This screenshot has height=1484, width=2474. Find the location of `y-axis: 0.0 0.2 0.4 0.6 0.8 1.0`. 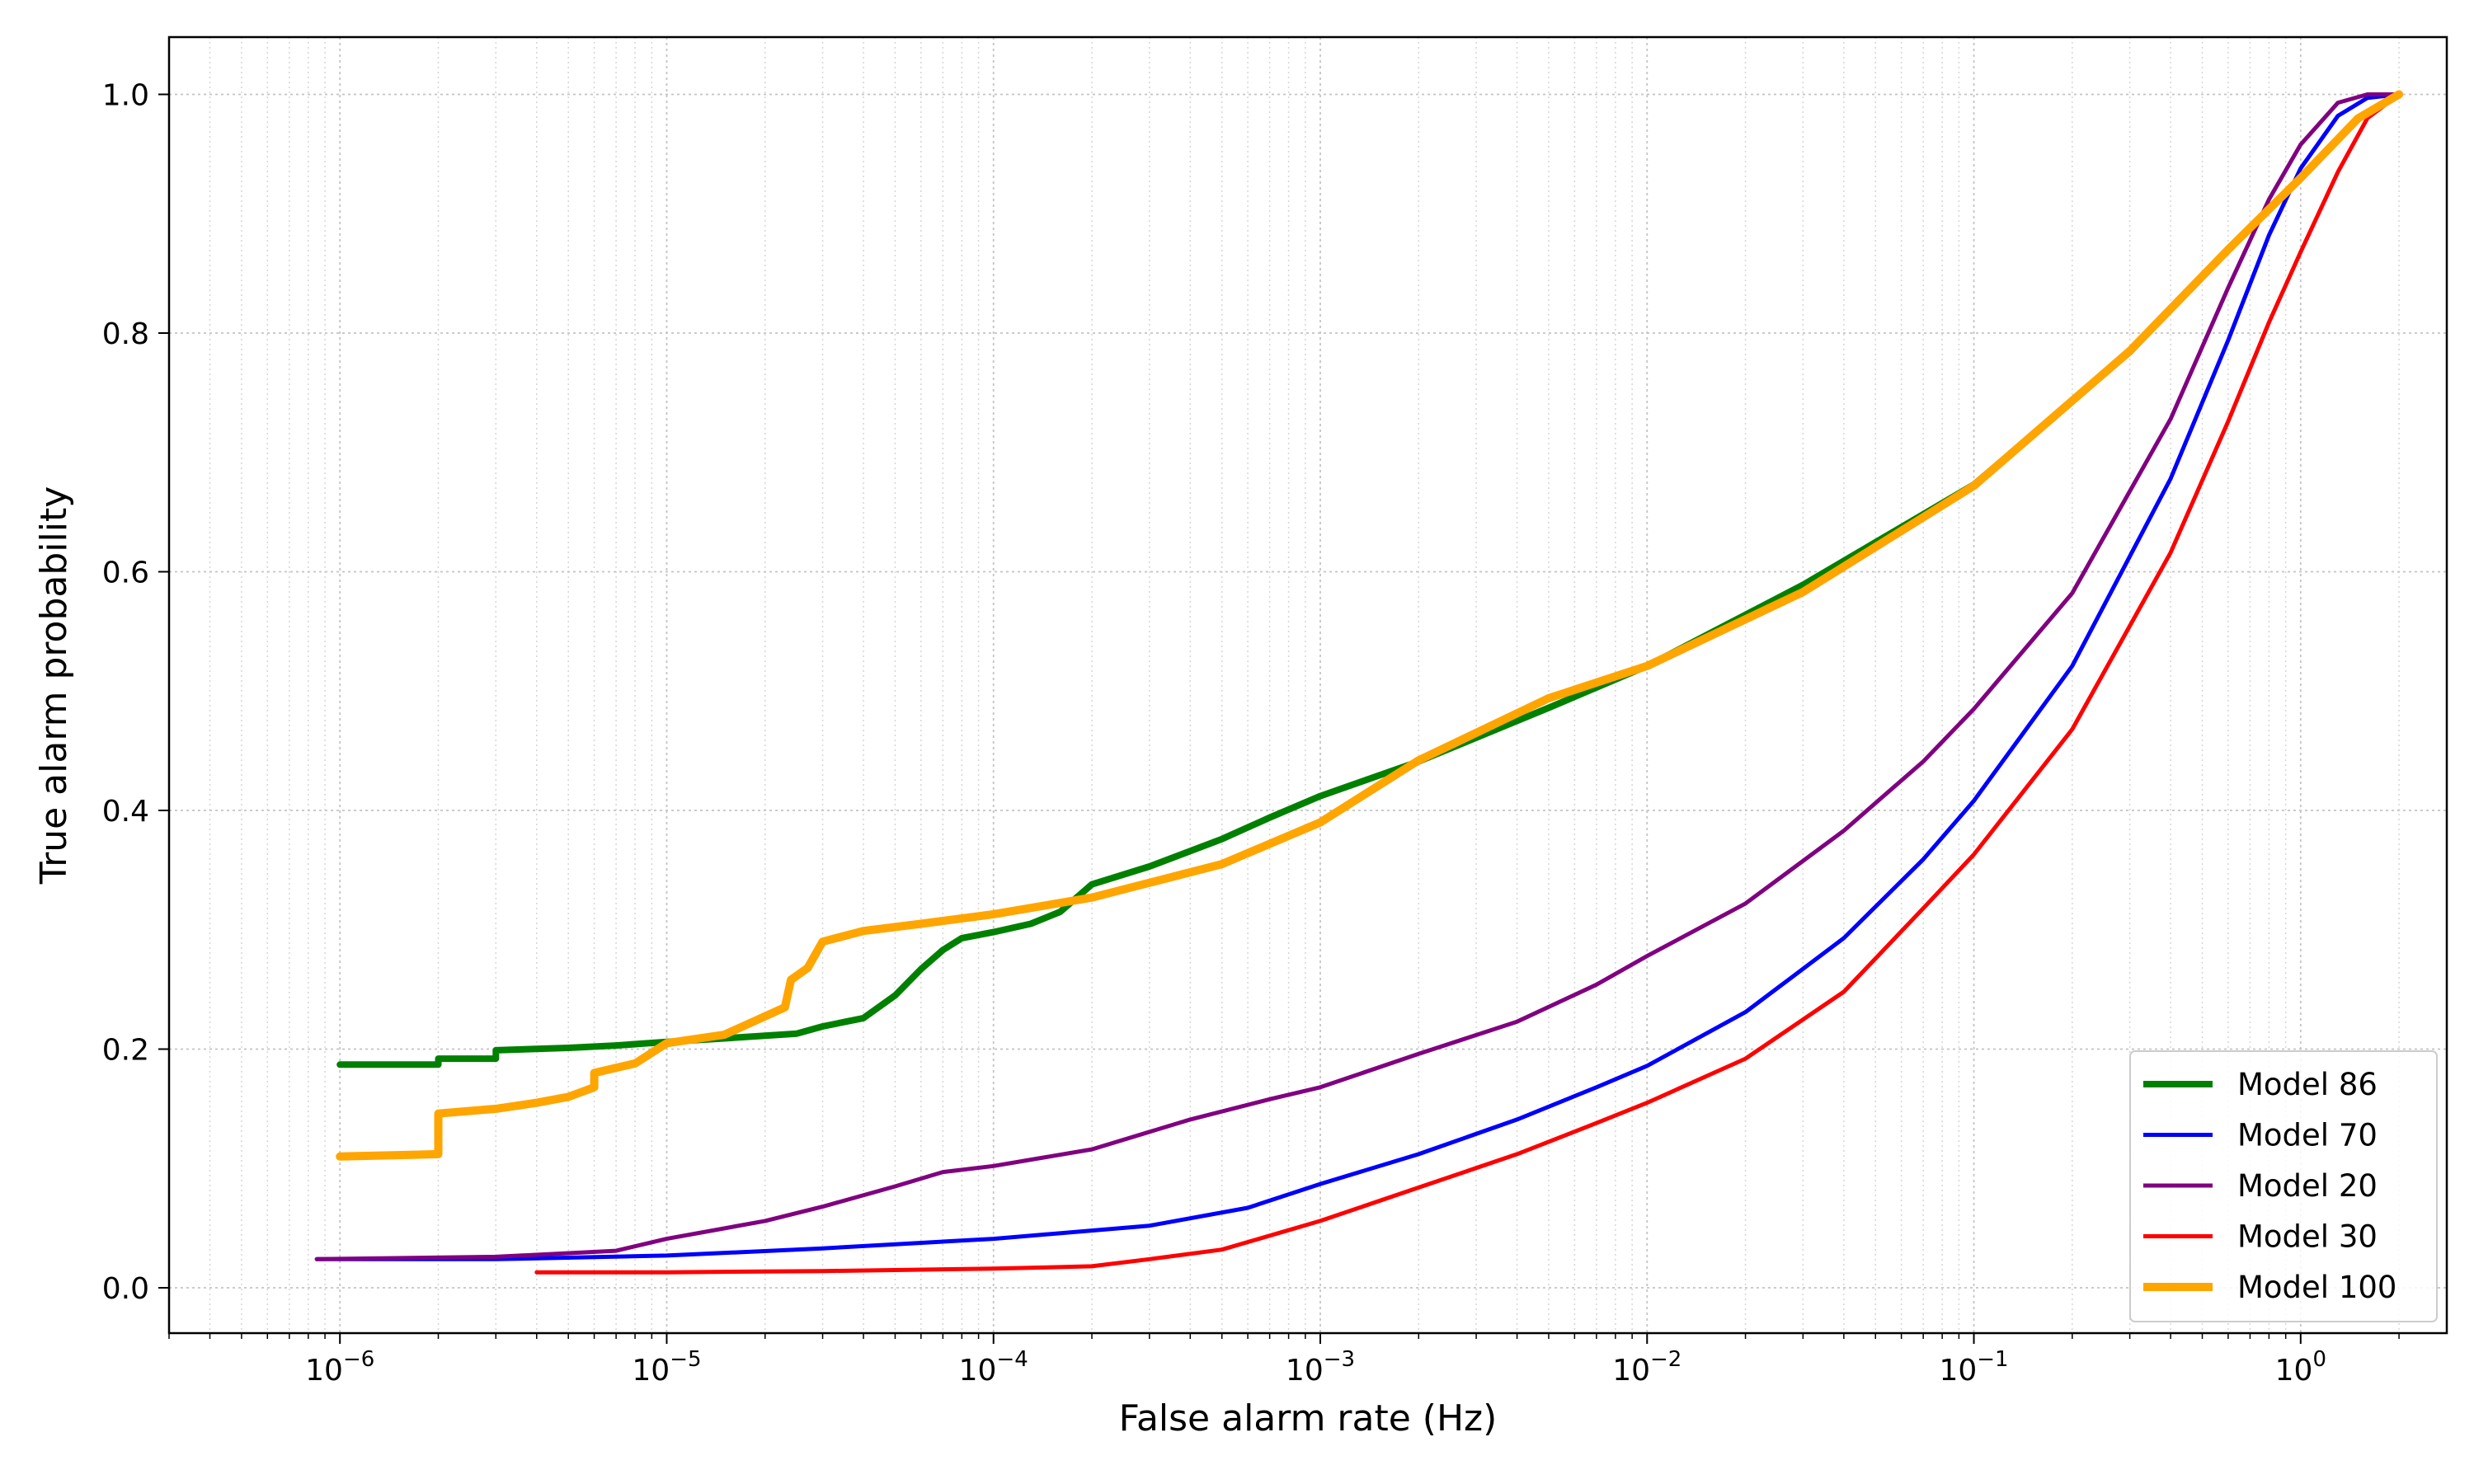

y-axis: 0.0 0.2 0.4 0.6 0.8 1.0 is located at coordinates (135, 692).